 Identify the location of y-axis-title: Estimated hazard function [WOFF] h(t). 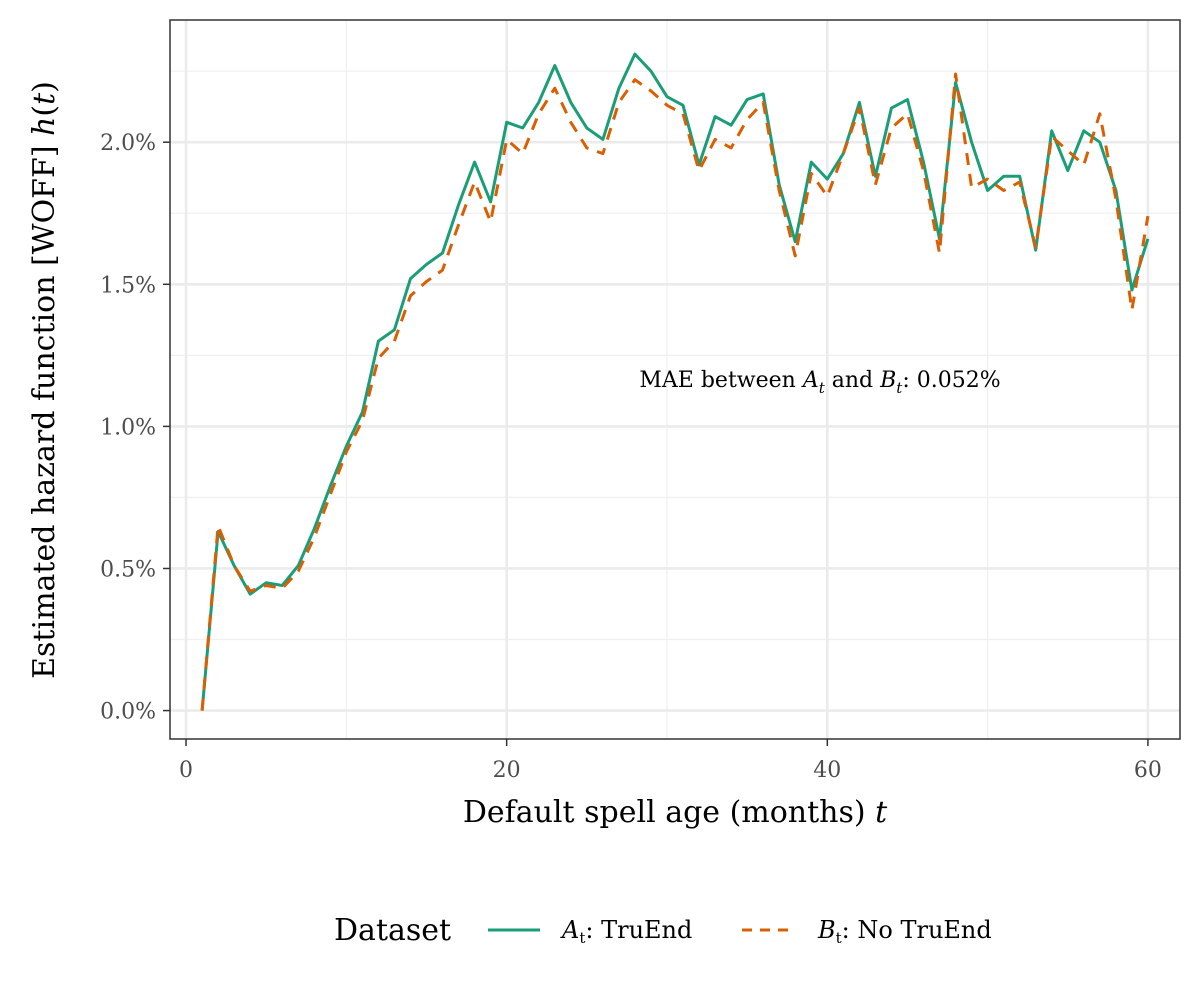
(44, 380).